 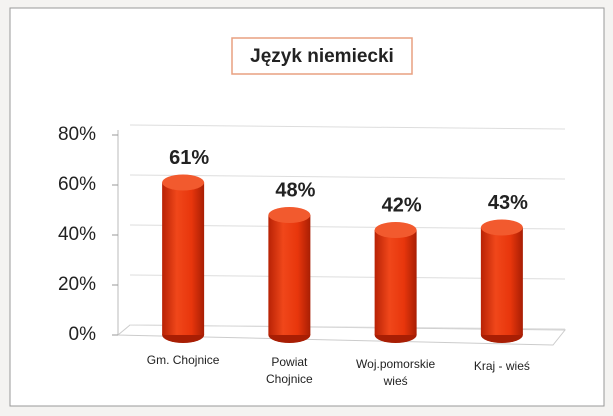 What do you see at coordinates (77, 284) in the screenshot?
I see `y-tick-label: 20%` at bounding box center [77, 284].